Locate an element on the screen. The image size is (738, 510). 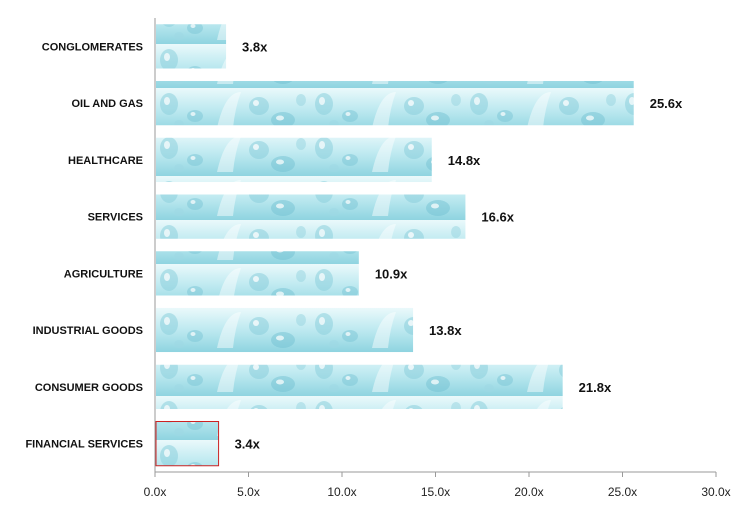
bar-industrial-goods is located at coordinates (285, 330).